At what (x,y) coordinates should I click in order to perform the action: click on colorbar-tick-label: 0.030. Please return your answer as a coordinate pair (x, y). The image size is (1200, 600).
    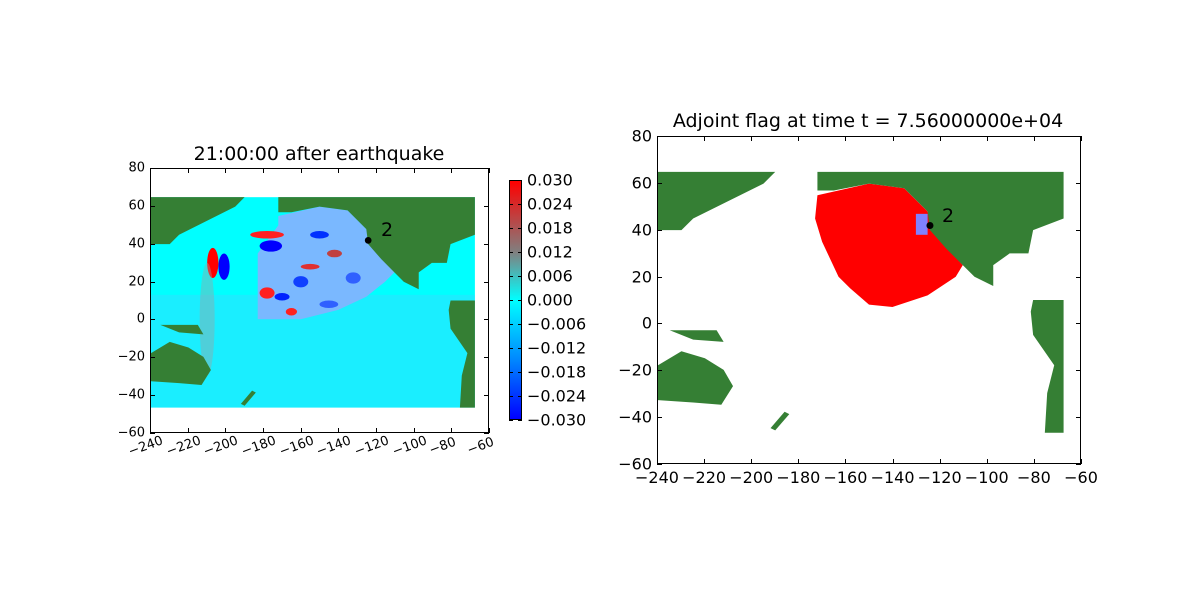
    Looking at the image, I should click on (550, 180).